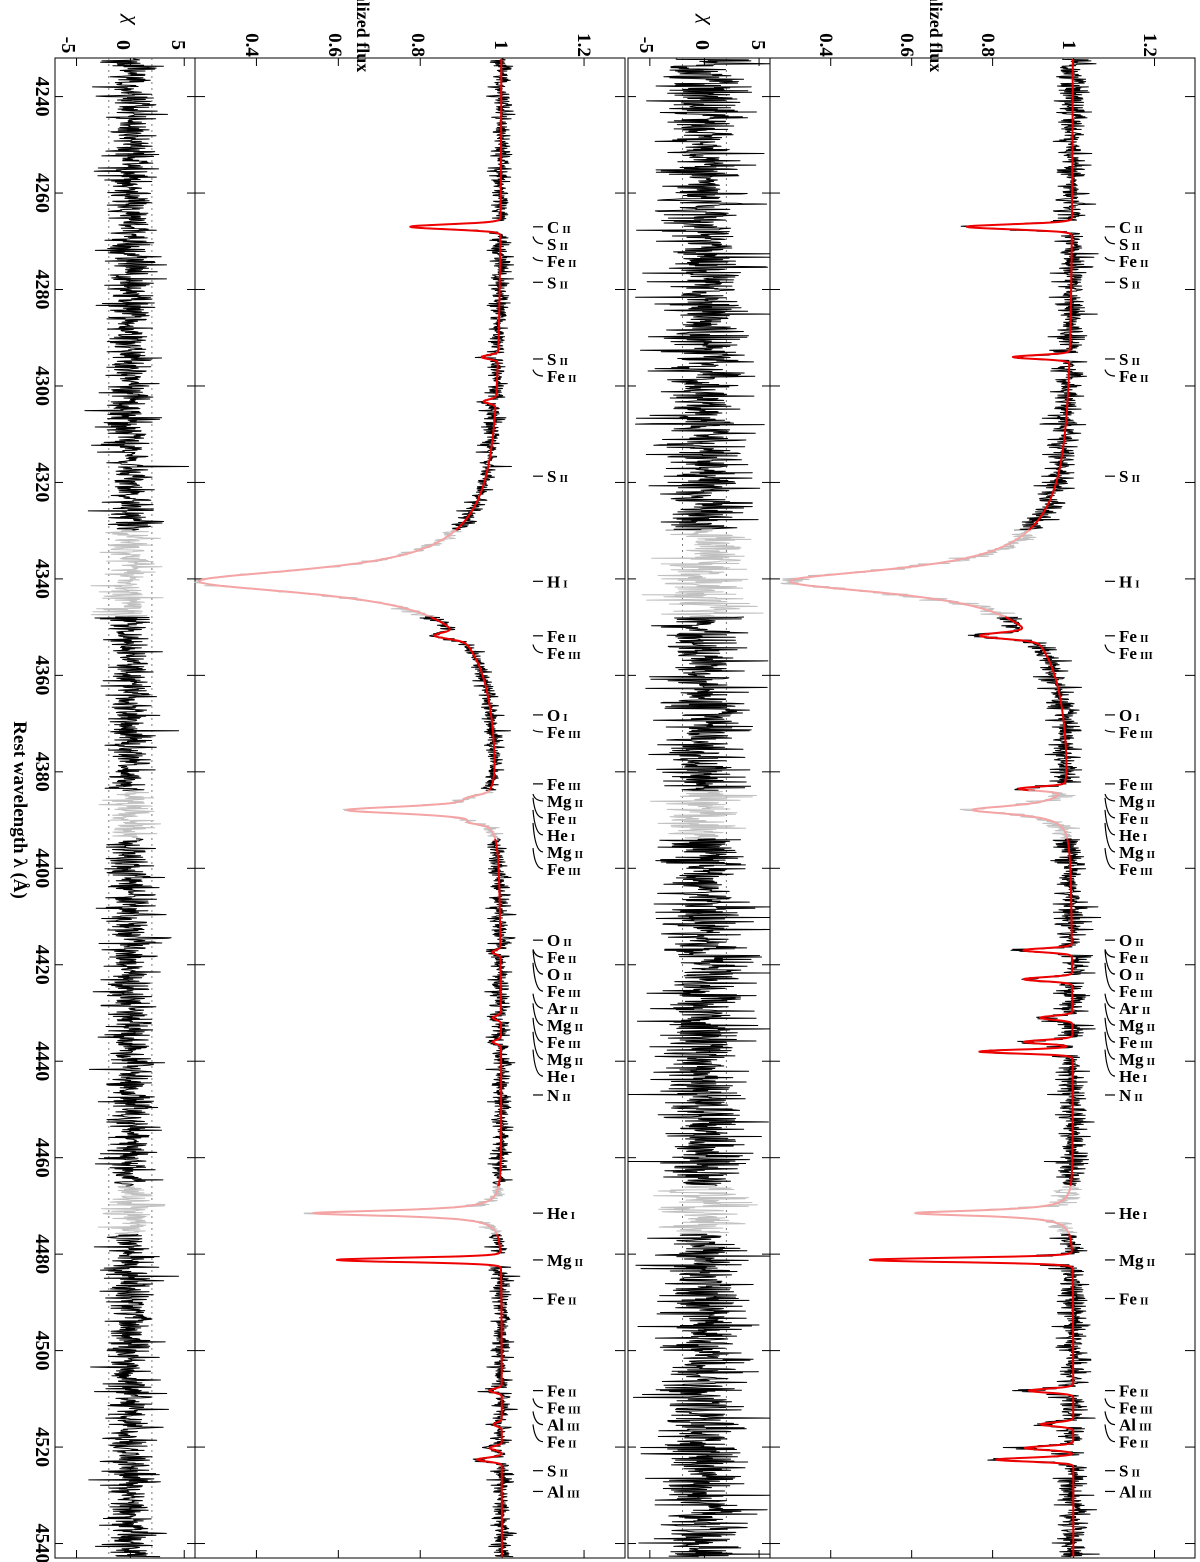  Describe the element at coordinates (42, 965) in the screenshot. I see `wavelength-tick-label: 4420` at that location.